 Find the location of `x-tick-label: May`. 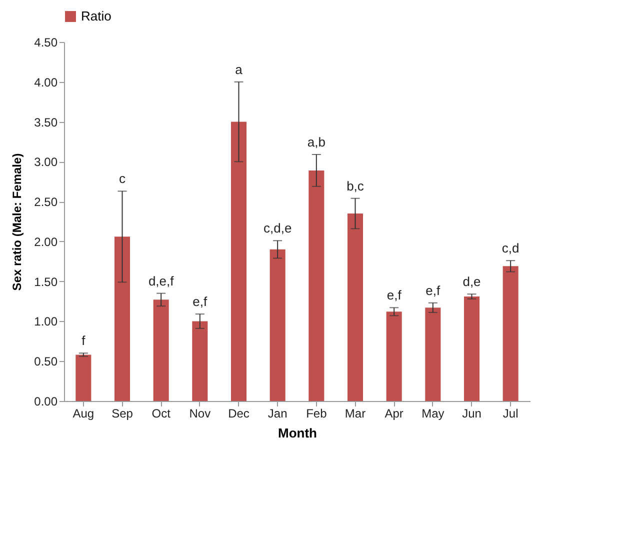

x-tick-label: May is located at coordinates (433, 413).